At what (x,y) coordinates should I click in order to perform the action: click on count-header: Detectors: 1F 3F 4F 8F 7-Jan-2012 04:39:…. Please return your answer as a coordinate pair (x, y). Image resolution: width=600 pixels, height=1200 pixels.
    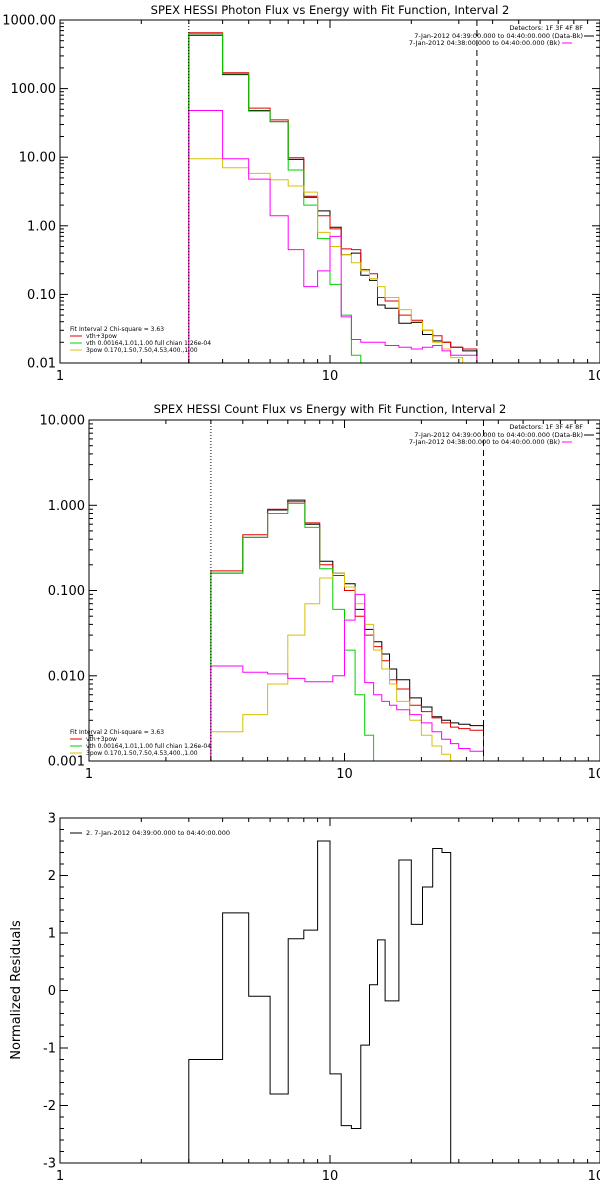
    Looking at the image, I should click on (501, 434).